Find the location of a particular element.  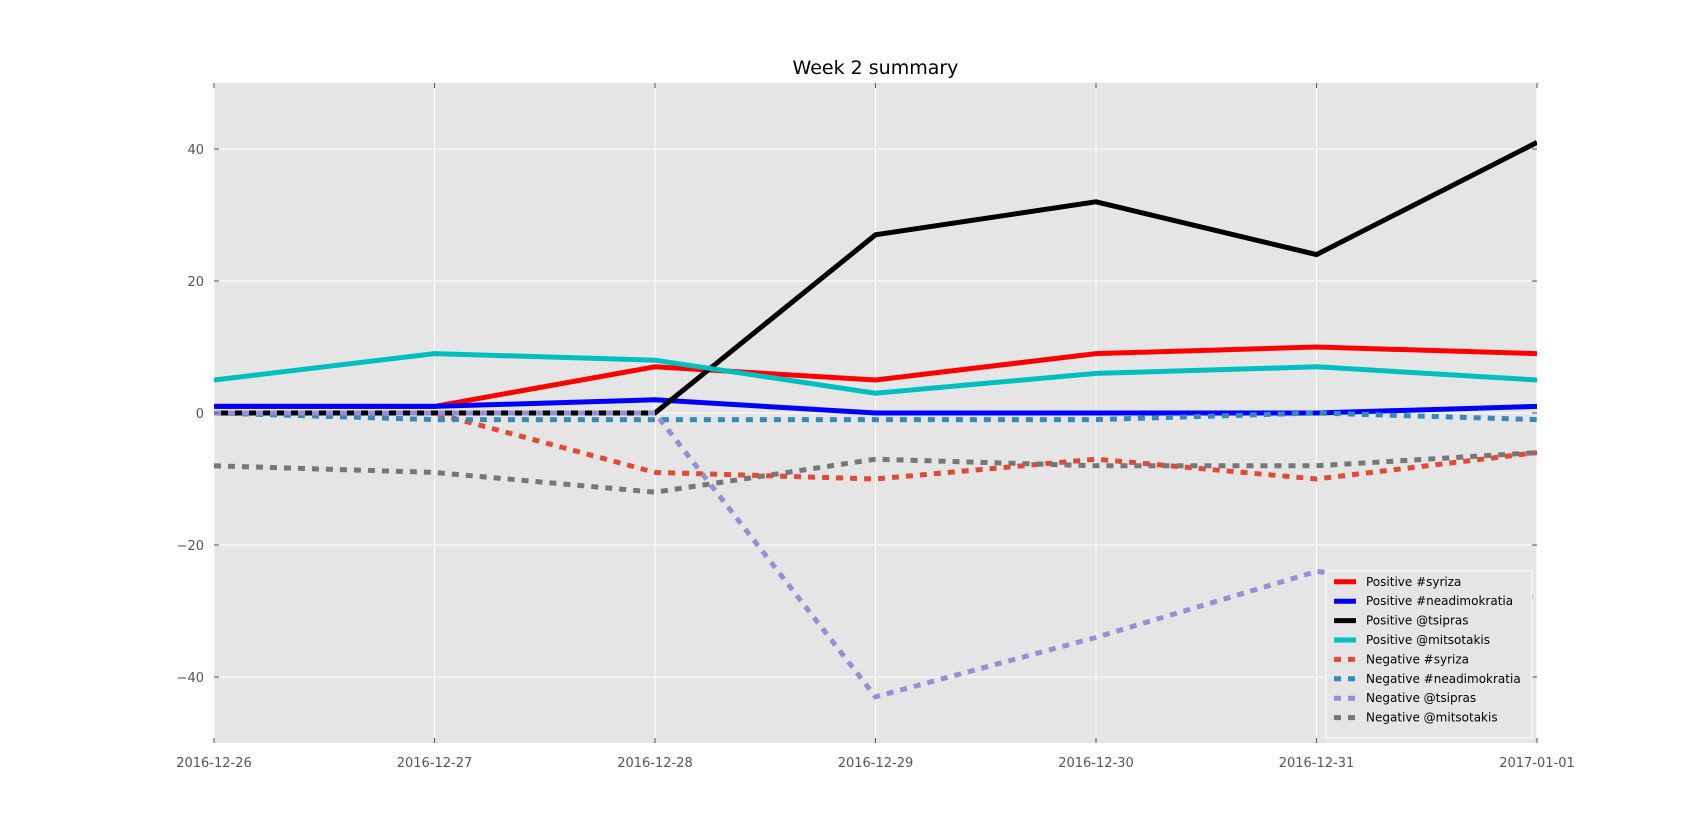

legend-label-3: Positive @mitsotakis is located at coordinates (1428, 640).